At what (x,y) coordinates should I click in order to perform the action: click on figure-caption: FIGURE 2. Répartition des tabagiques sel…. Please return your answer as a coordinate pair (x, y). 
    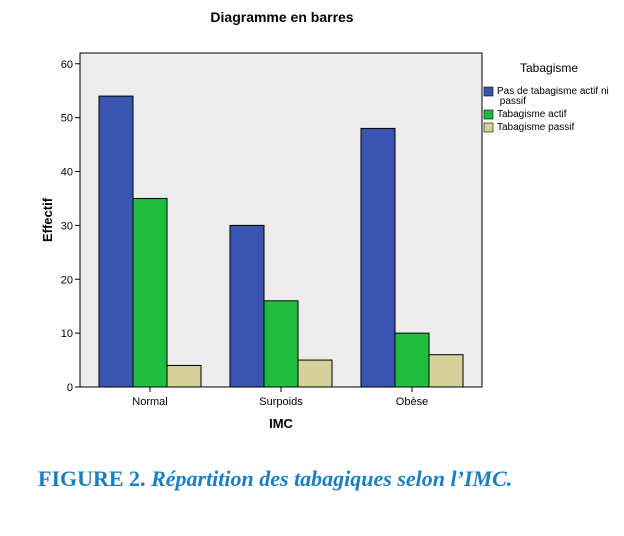
    Looking at the image, I should click on (275, 479).